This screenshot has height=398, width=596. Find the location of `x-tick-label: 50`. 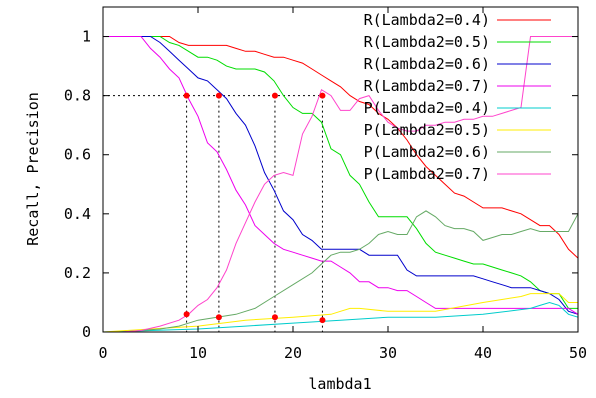

x-tick-label: 50 is located at coordinates (578, 353).